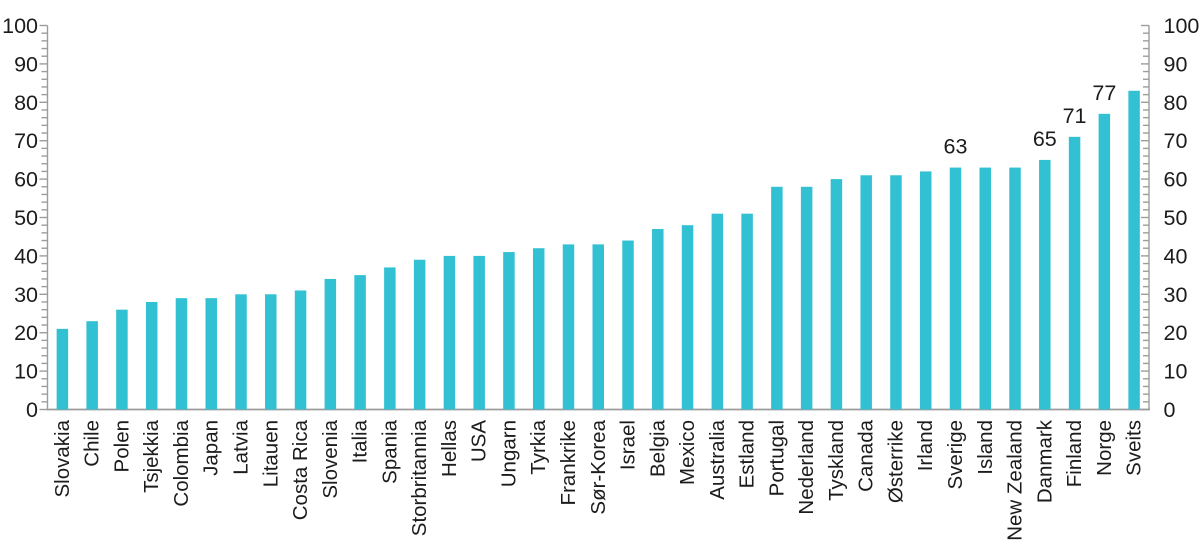 The height and width of the screenshot is (558, 1200). Describe the element at coordinates (181, 462) in the screenshot. I see `category-label: Colombia` at that location.